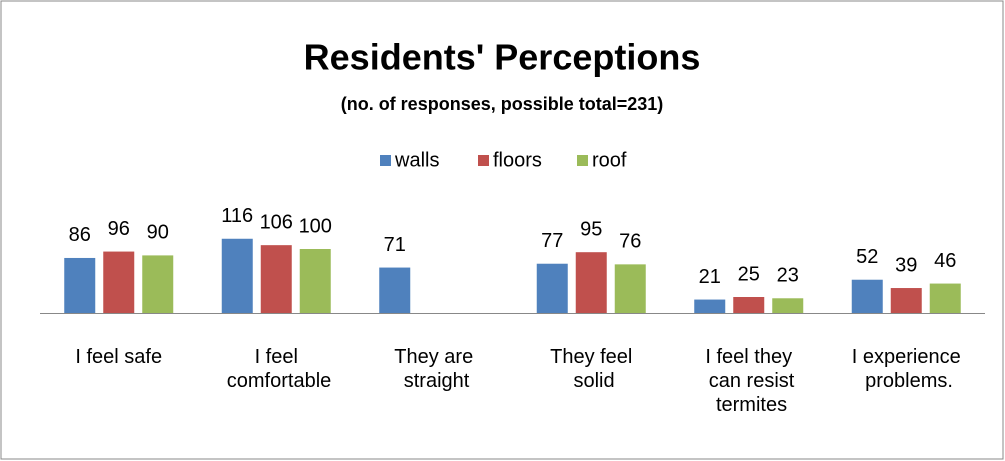 Image resolution: width=1005 pixels, height=461 pixels. What do you see at coordinates (591, 229) in the screenshot?
I see `value-label: 95` at bounding box center [591, 229].